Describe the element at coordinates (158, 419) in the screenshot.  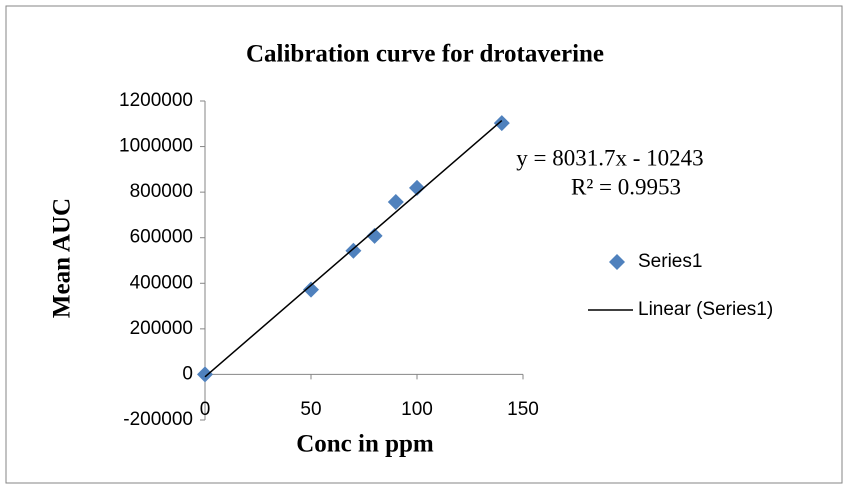
I see `y-tick-label: -200000` at that location.